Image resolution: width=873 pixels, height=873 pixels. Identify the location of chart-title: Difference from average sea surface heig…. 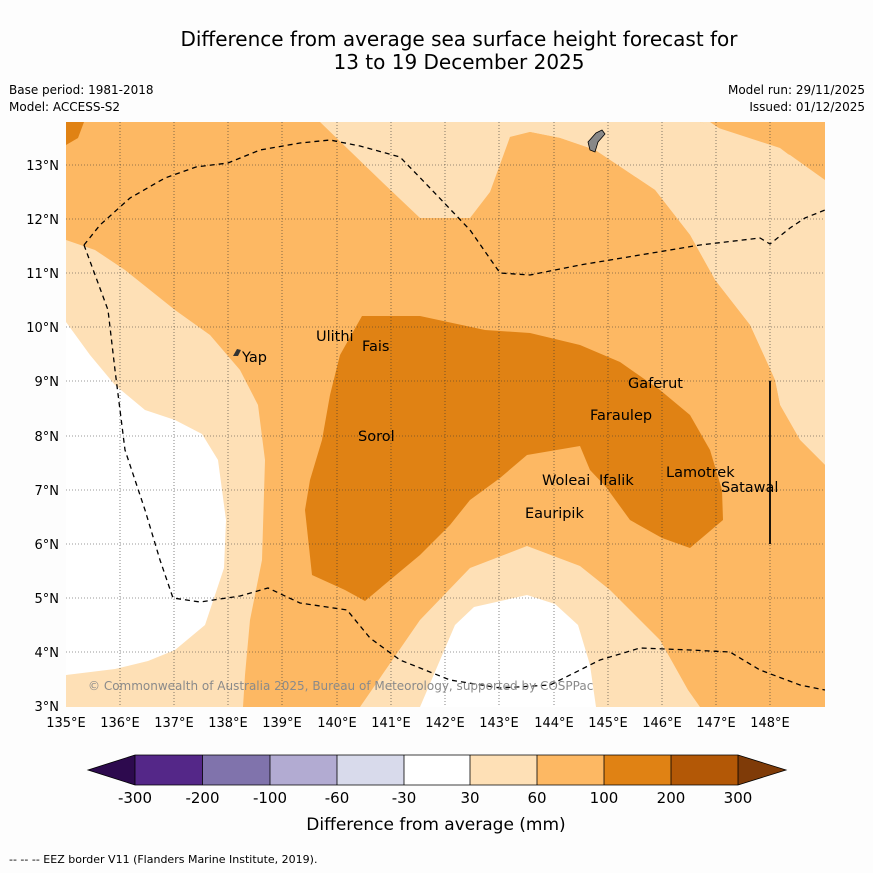
(436, 51).